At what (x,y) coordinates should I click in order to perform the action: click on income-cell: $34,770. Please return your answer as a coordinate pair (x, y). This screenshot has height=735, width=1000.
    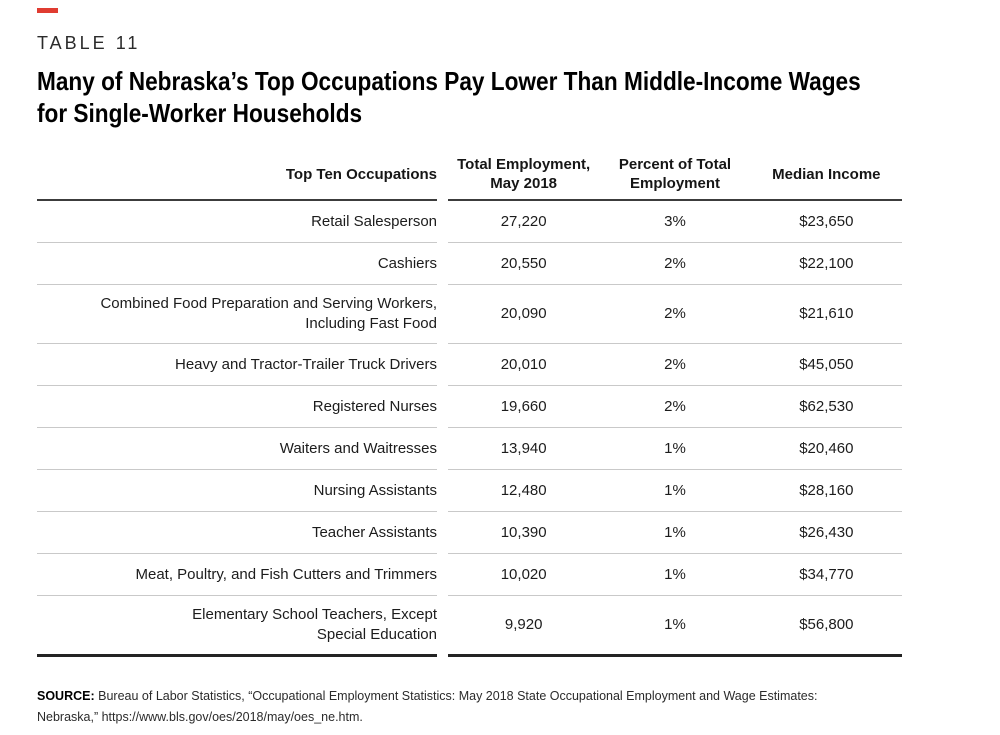
    Looking at the image, I should click on (826, 574).